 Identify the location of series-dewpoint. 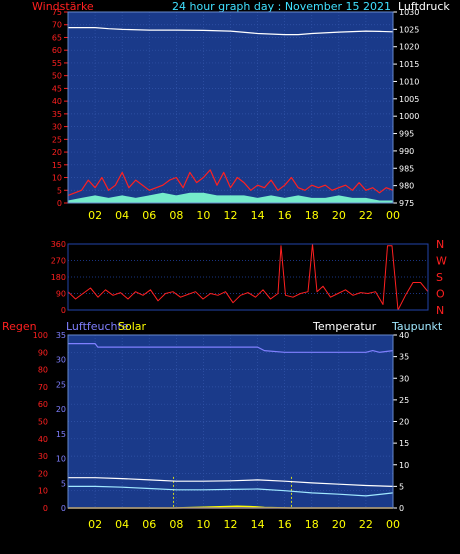
(231, 491).